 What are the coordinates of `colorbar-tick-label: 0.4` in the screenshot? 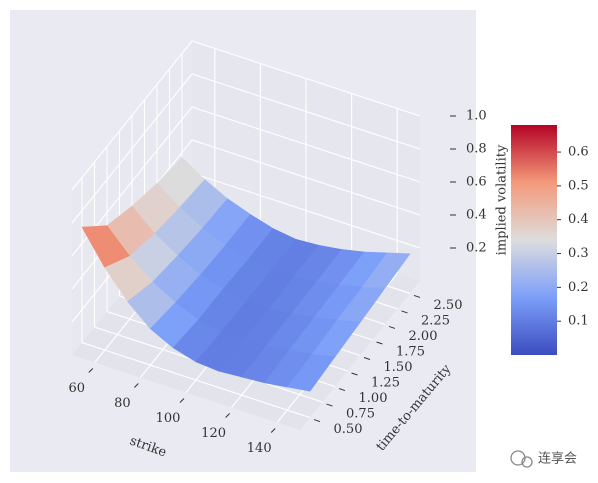 It's located at (578, 219).